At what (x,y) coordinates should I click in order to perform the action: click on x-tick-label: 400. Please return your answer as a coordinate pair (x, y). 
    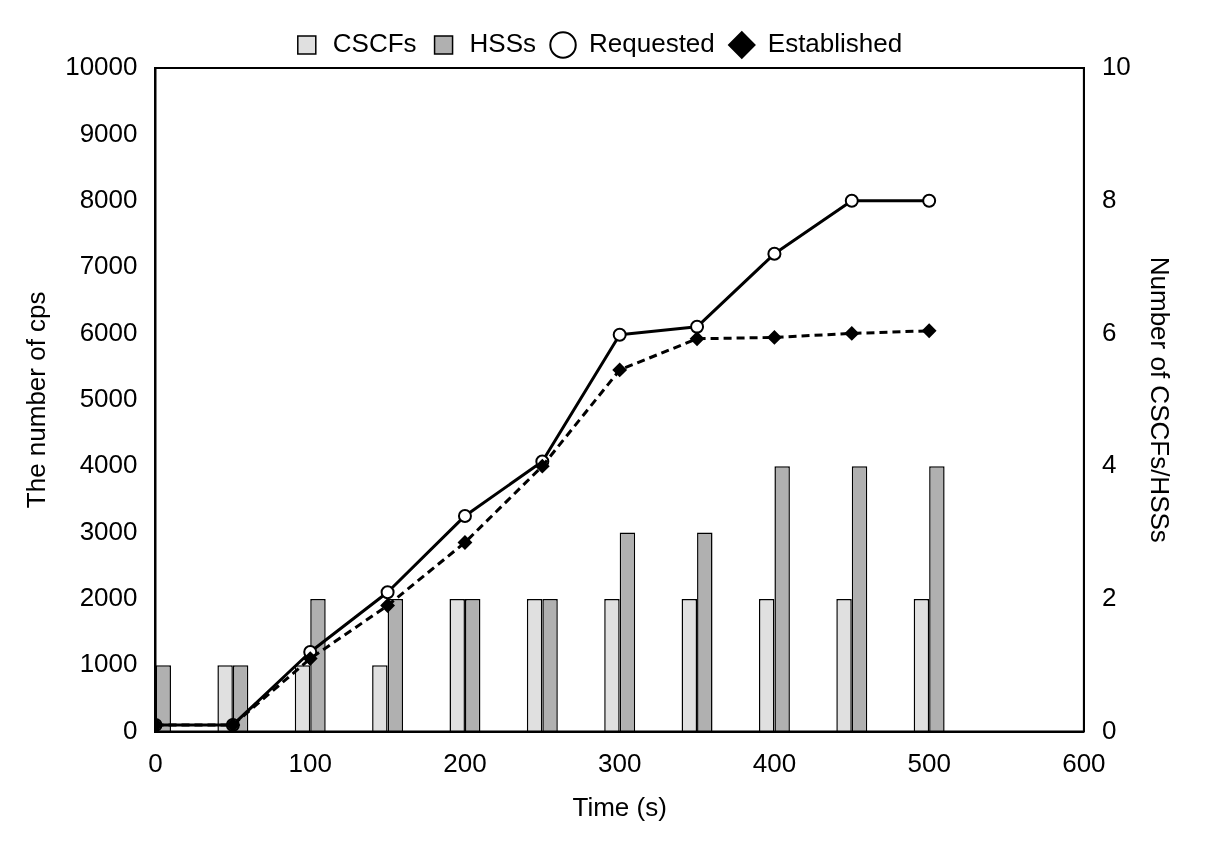
    Looking at the image, I should click on (774, 763).